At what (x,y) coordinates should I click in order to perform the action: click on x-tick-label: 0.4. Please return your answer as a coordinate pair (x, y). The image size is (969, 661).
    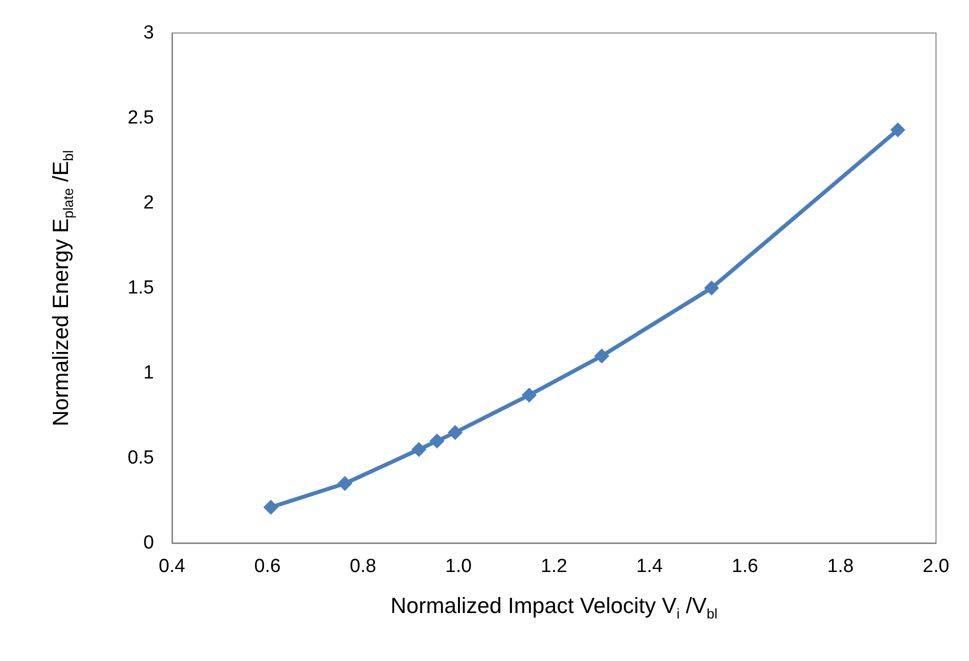
    Looking at the image, I should click on (172, 566).